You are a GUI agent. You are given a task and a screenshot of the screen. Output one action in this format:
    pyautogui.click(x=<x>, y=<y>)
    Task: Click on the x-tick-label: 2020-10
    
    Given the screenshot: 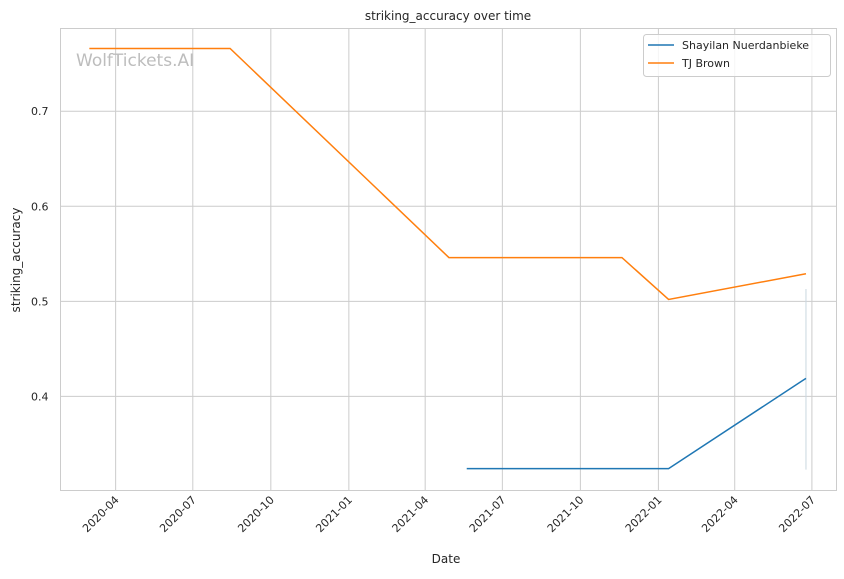 What is the action you would take?
    pyautogui.click(x=256, y=514)
    